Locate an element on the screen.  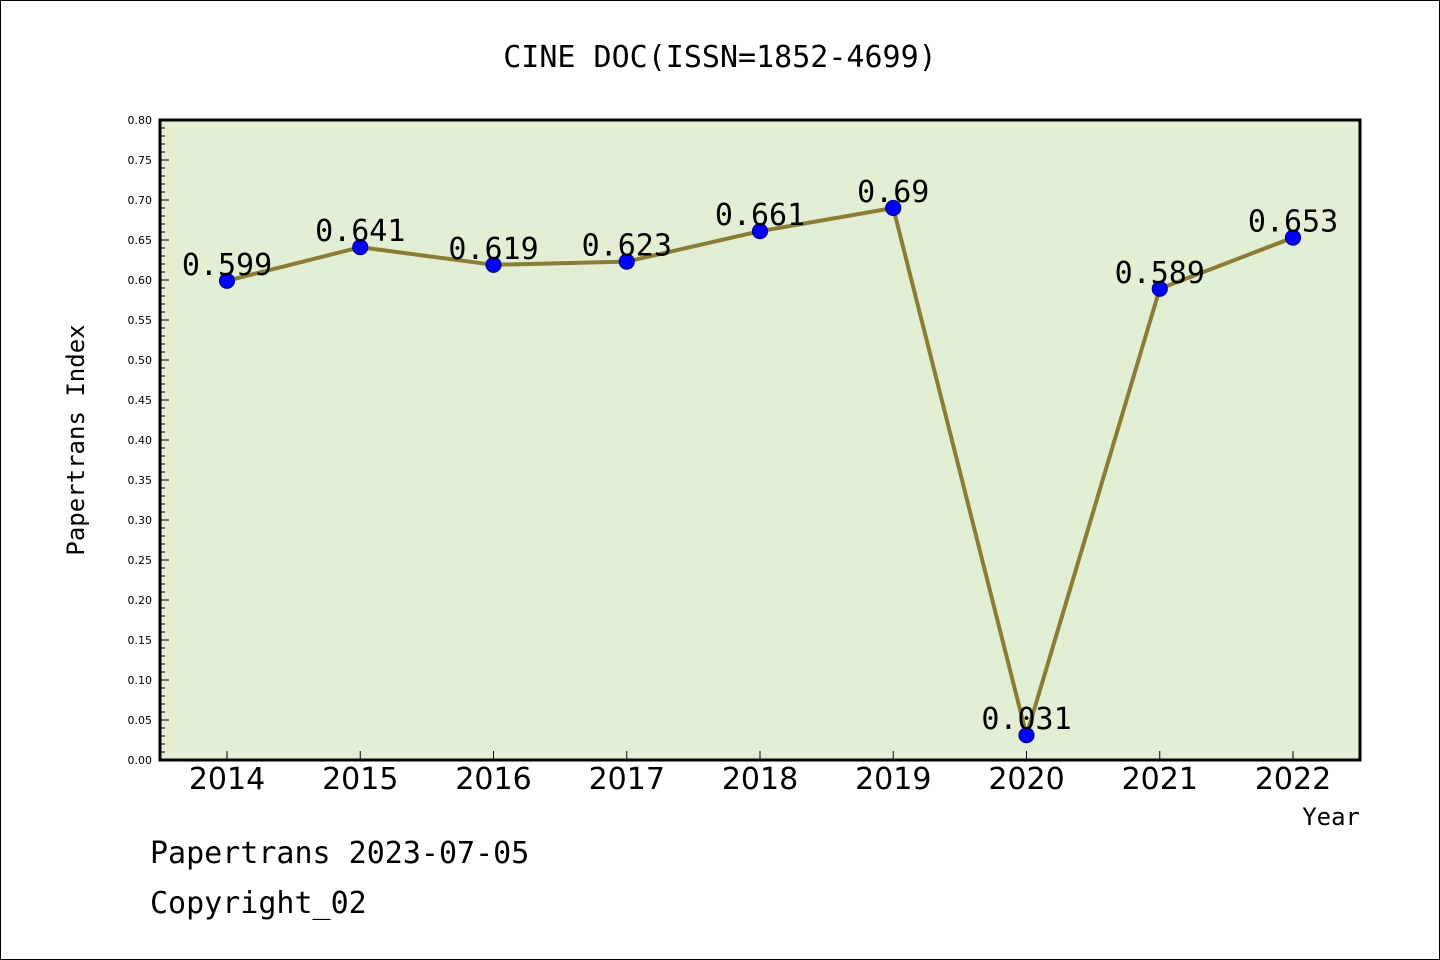
y-tick-label: 0.65 is located at coordinates (140, 240).